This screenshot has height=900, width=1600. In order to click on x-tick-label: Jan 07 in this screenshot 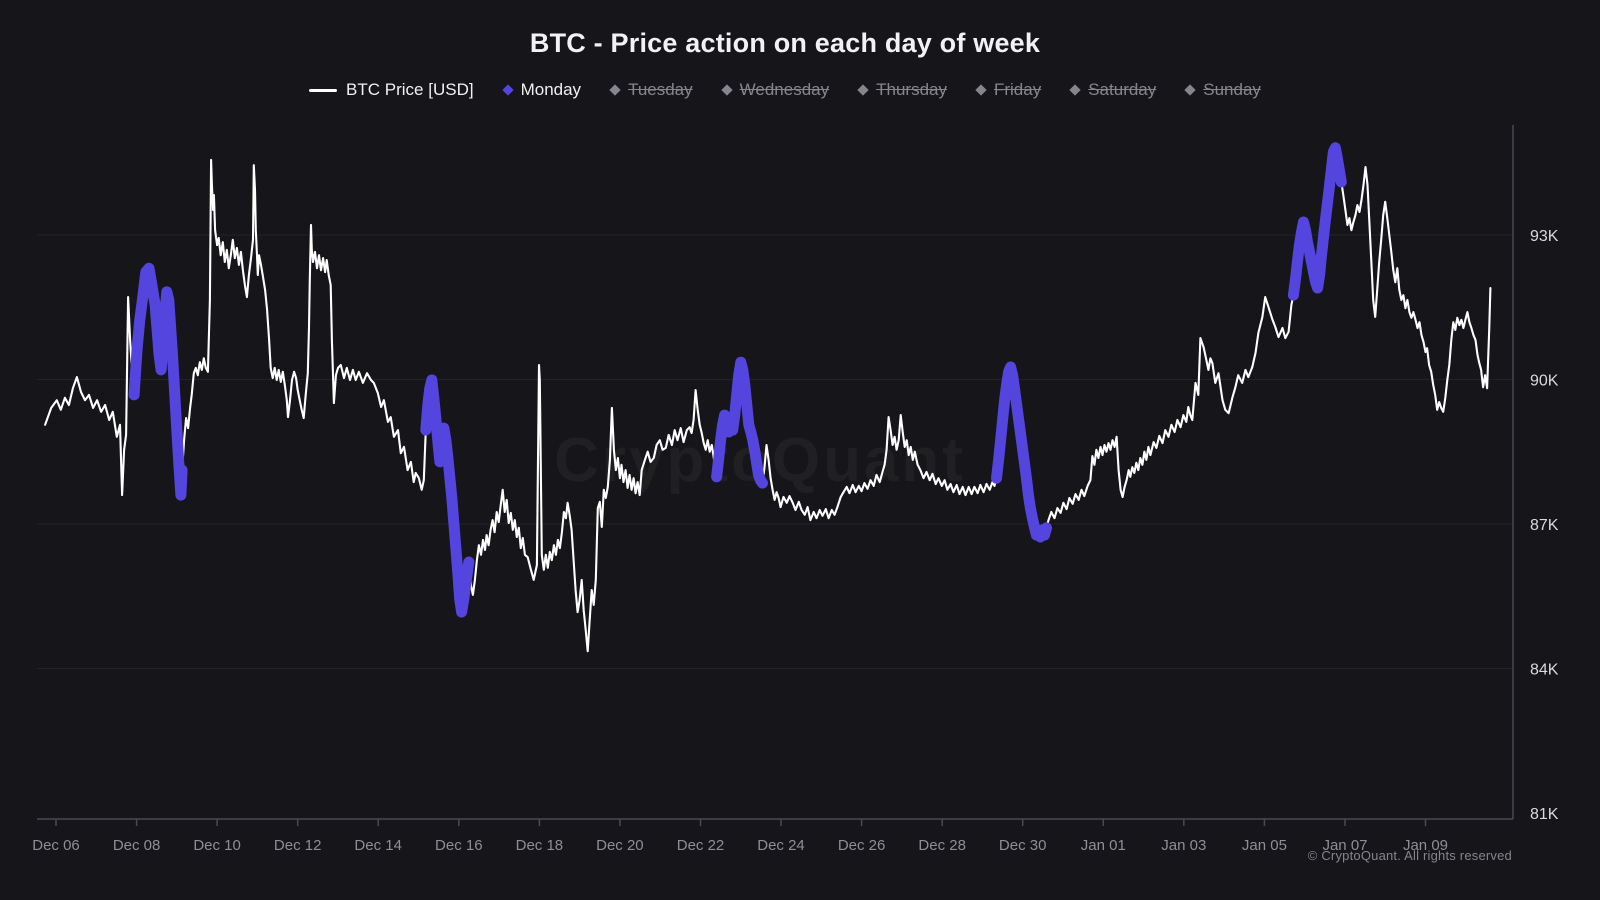, I will do `click(1344, 845)`.